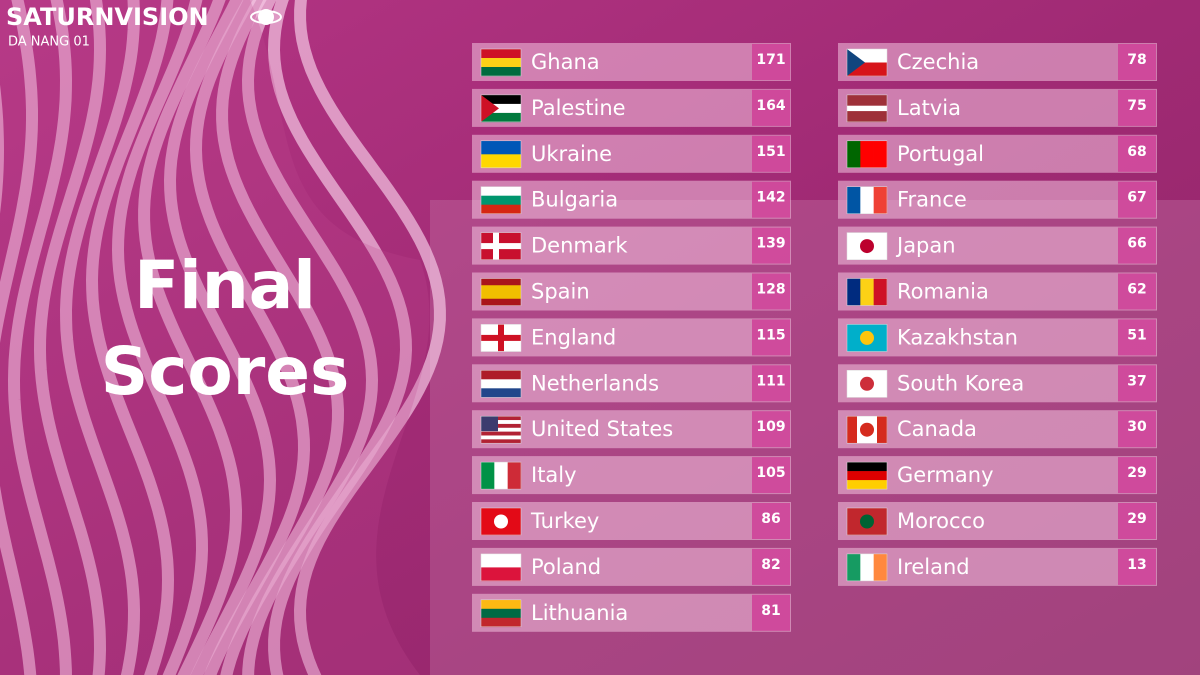  What do you see at coordinates (574, 200) in the screenshot?
I see `country-name: Bulgaria` at bounding box center [574, 200].